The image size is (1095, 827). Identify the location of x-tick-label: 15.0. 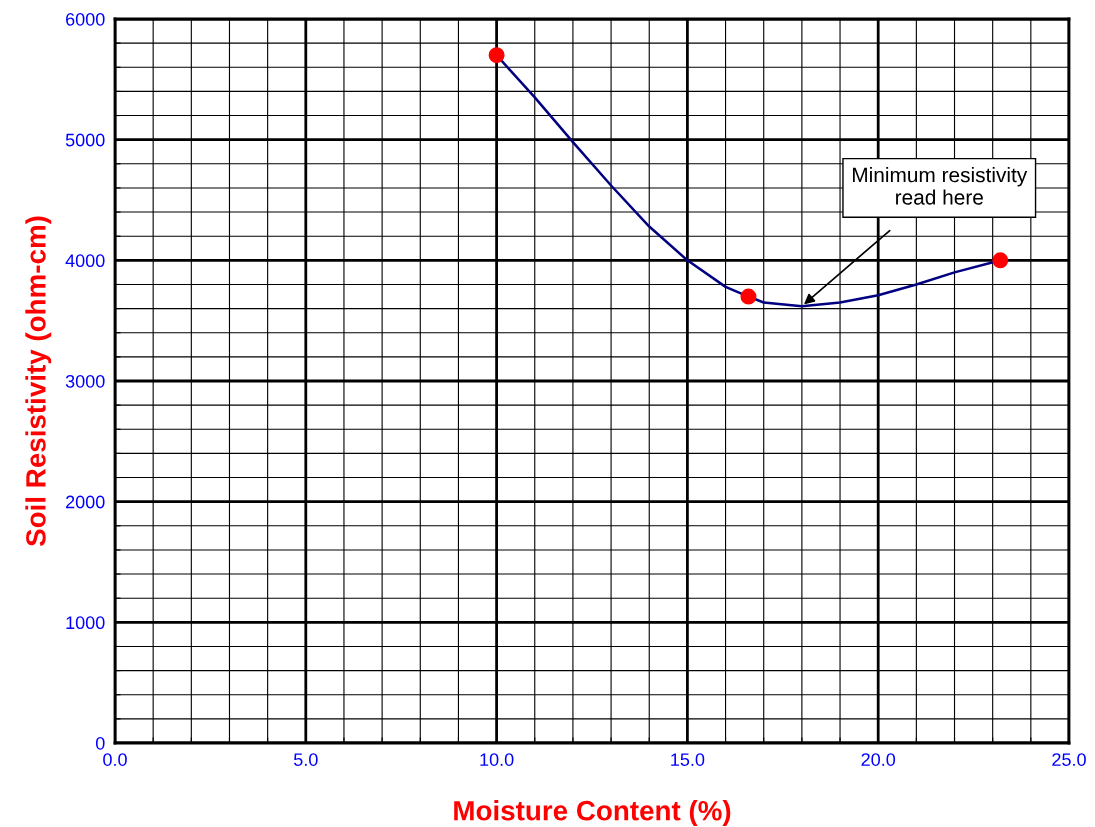
(688, 759).